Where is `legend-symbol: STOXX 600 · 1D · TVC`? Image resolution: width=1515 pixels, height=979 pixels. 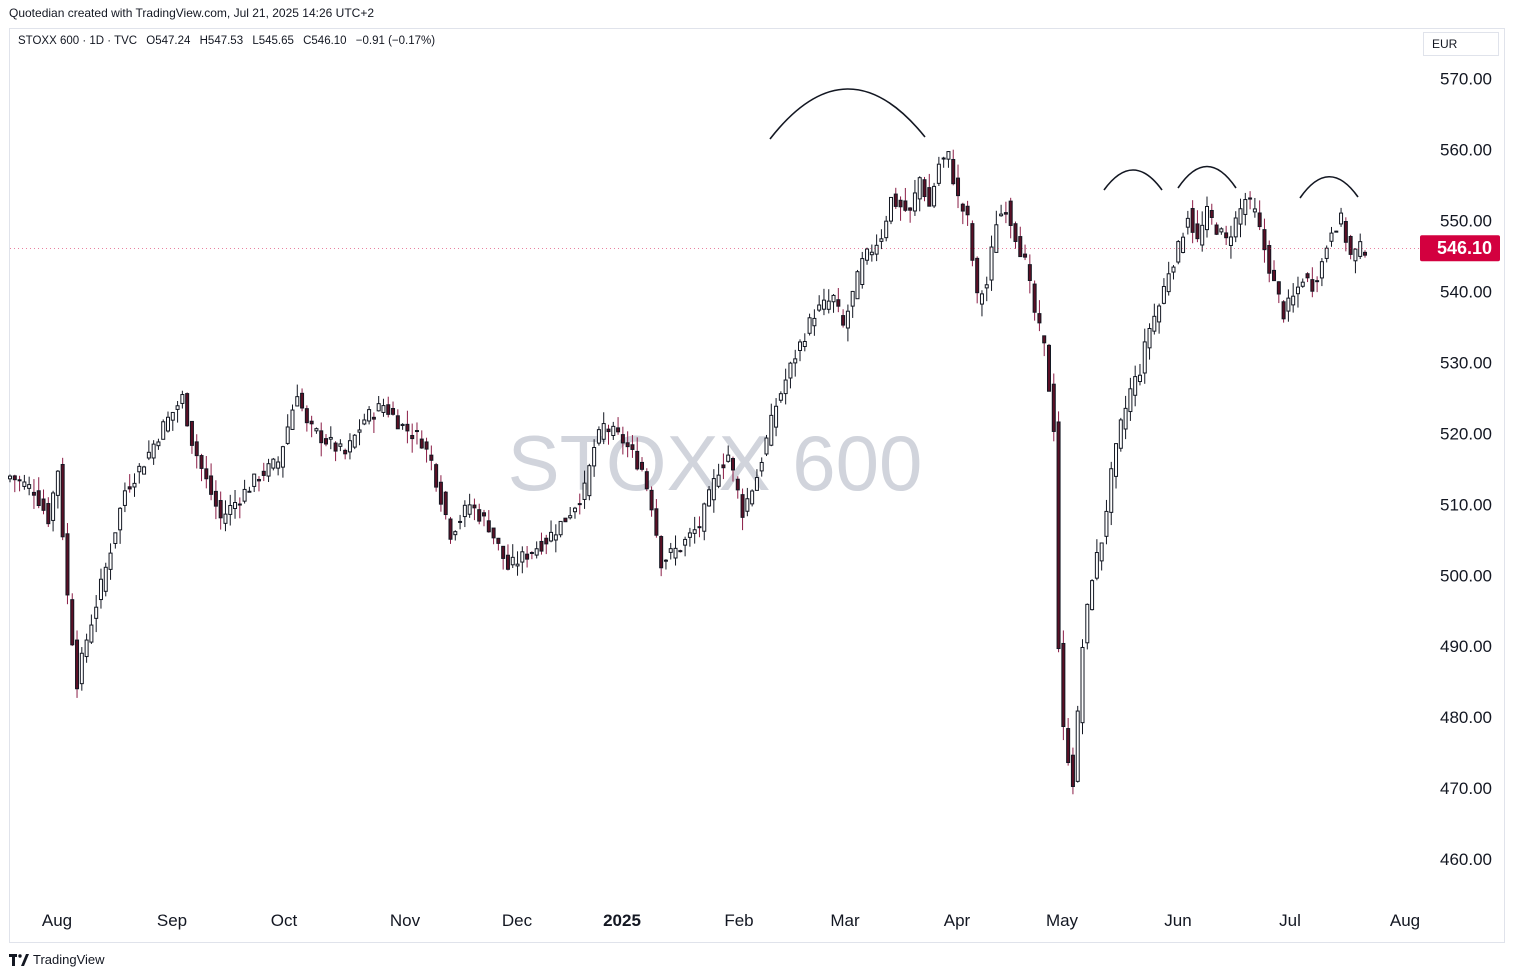 legend-symbol: STOXX 600 · 1D · TVC is located at coordinates (78, 41).